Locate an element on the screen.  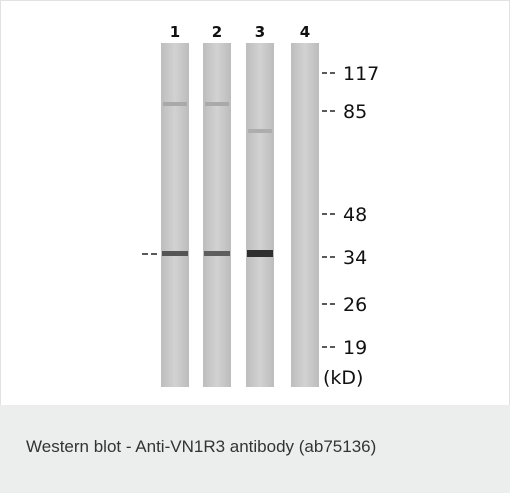
marker-label: 85 is located at coordinates (355, 112).